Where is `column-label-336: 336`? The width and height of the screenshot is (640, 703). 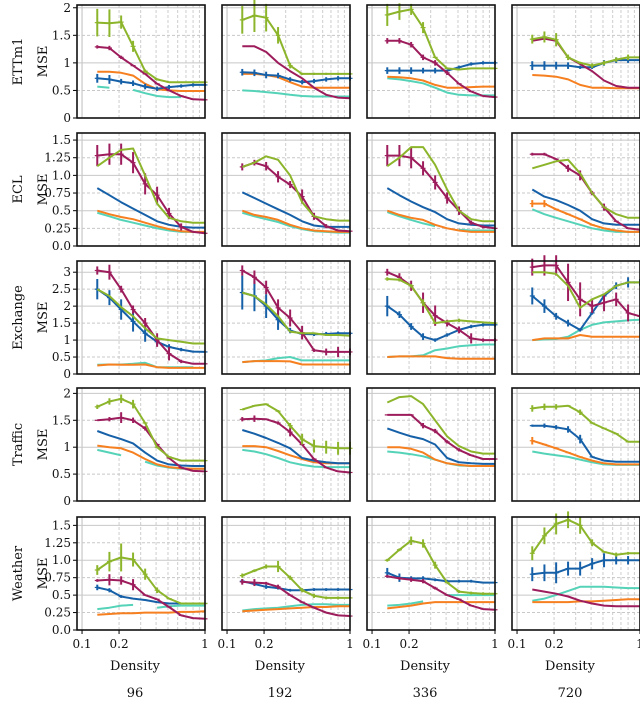
column-label-336: 336 is located at coordinates (425, 693).